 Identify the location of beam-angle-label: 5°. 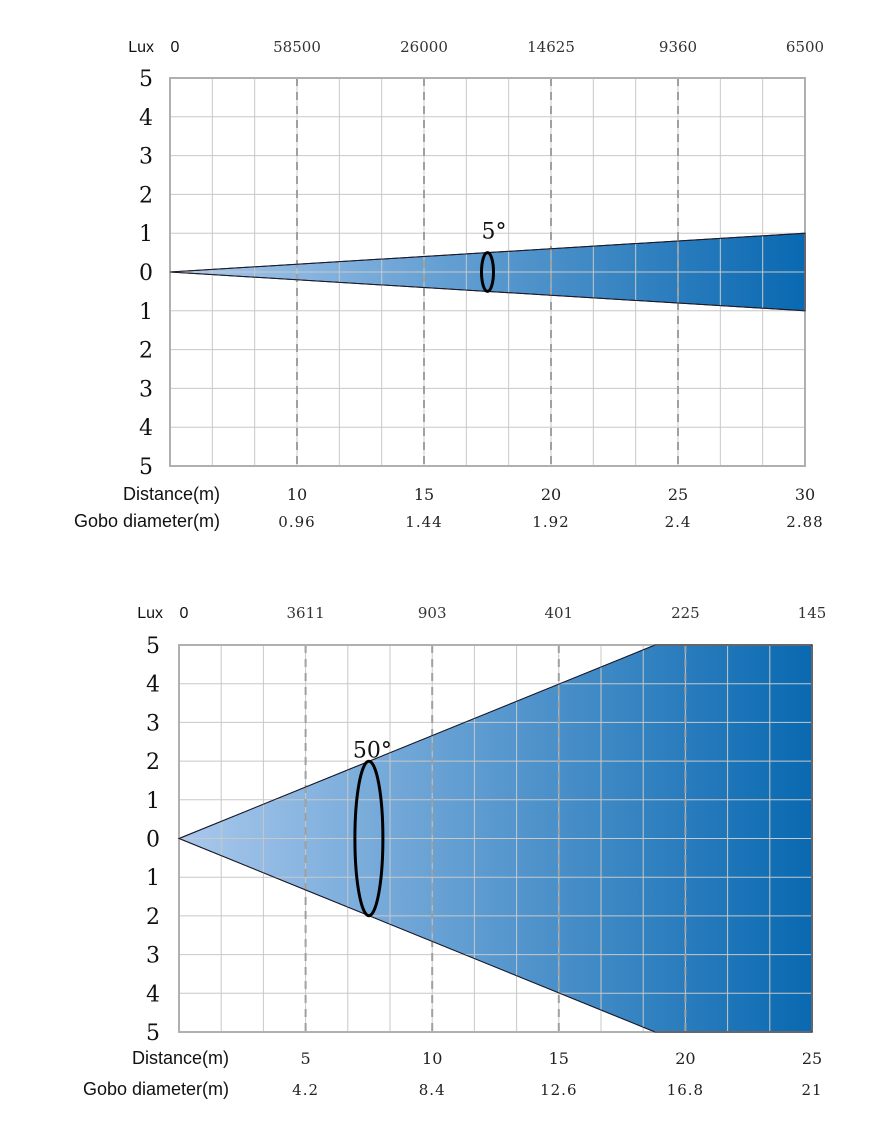
(494, 232).